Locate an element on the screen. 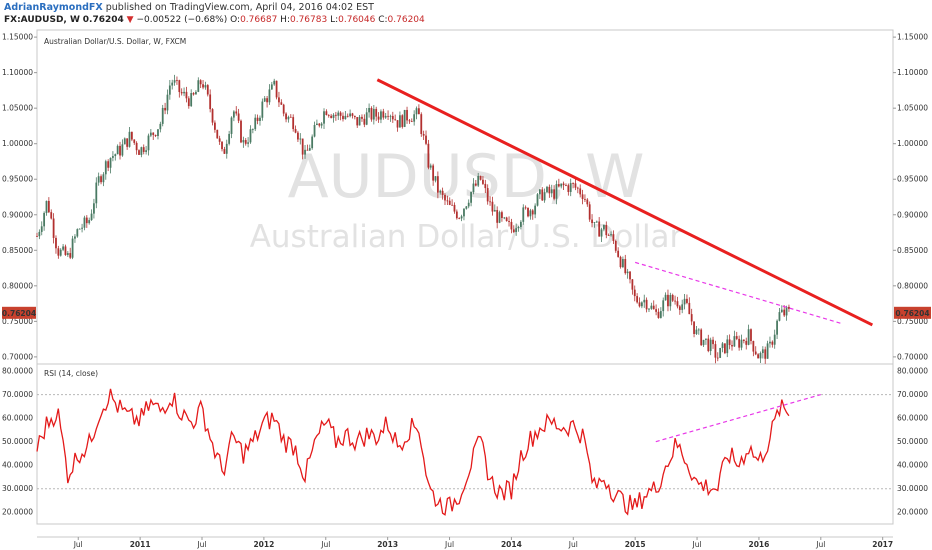 The image size is (932, 550). last-price-label-right: 0.76204 is located at coordinates (912, 313).